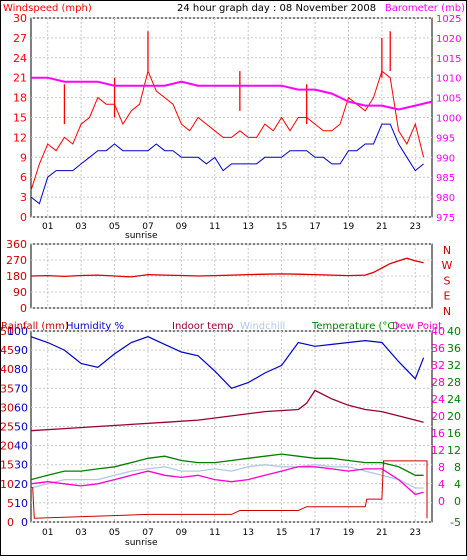  Describe the element at coordinates (21, 407) in the screenshot. I see `y-tick-label-humidity: 60` at that location.